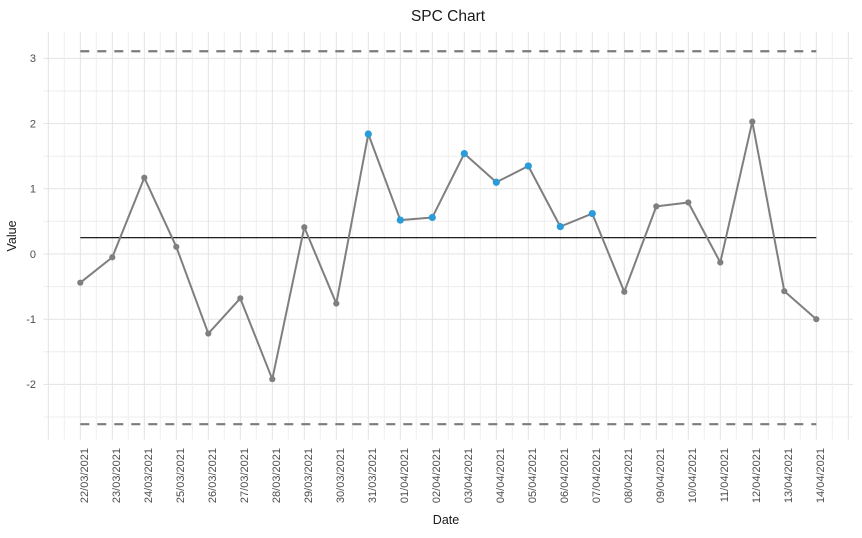 The height and width of the screenshot is (538, 862). I want to click on x-tick-label: 10/04/2021, so click(693, 475).